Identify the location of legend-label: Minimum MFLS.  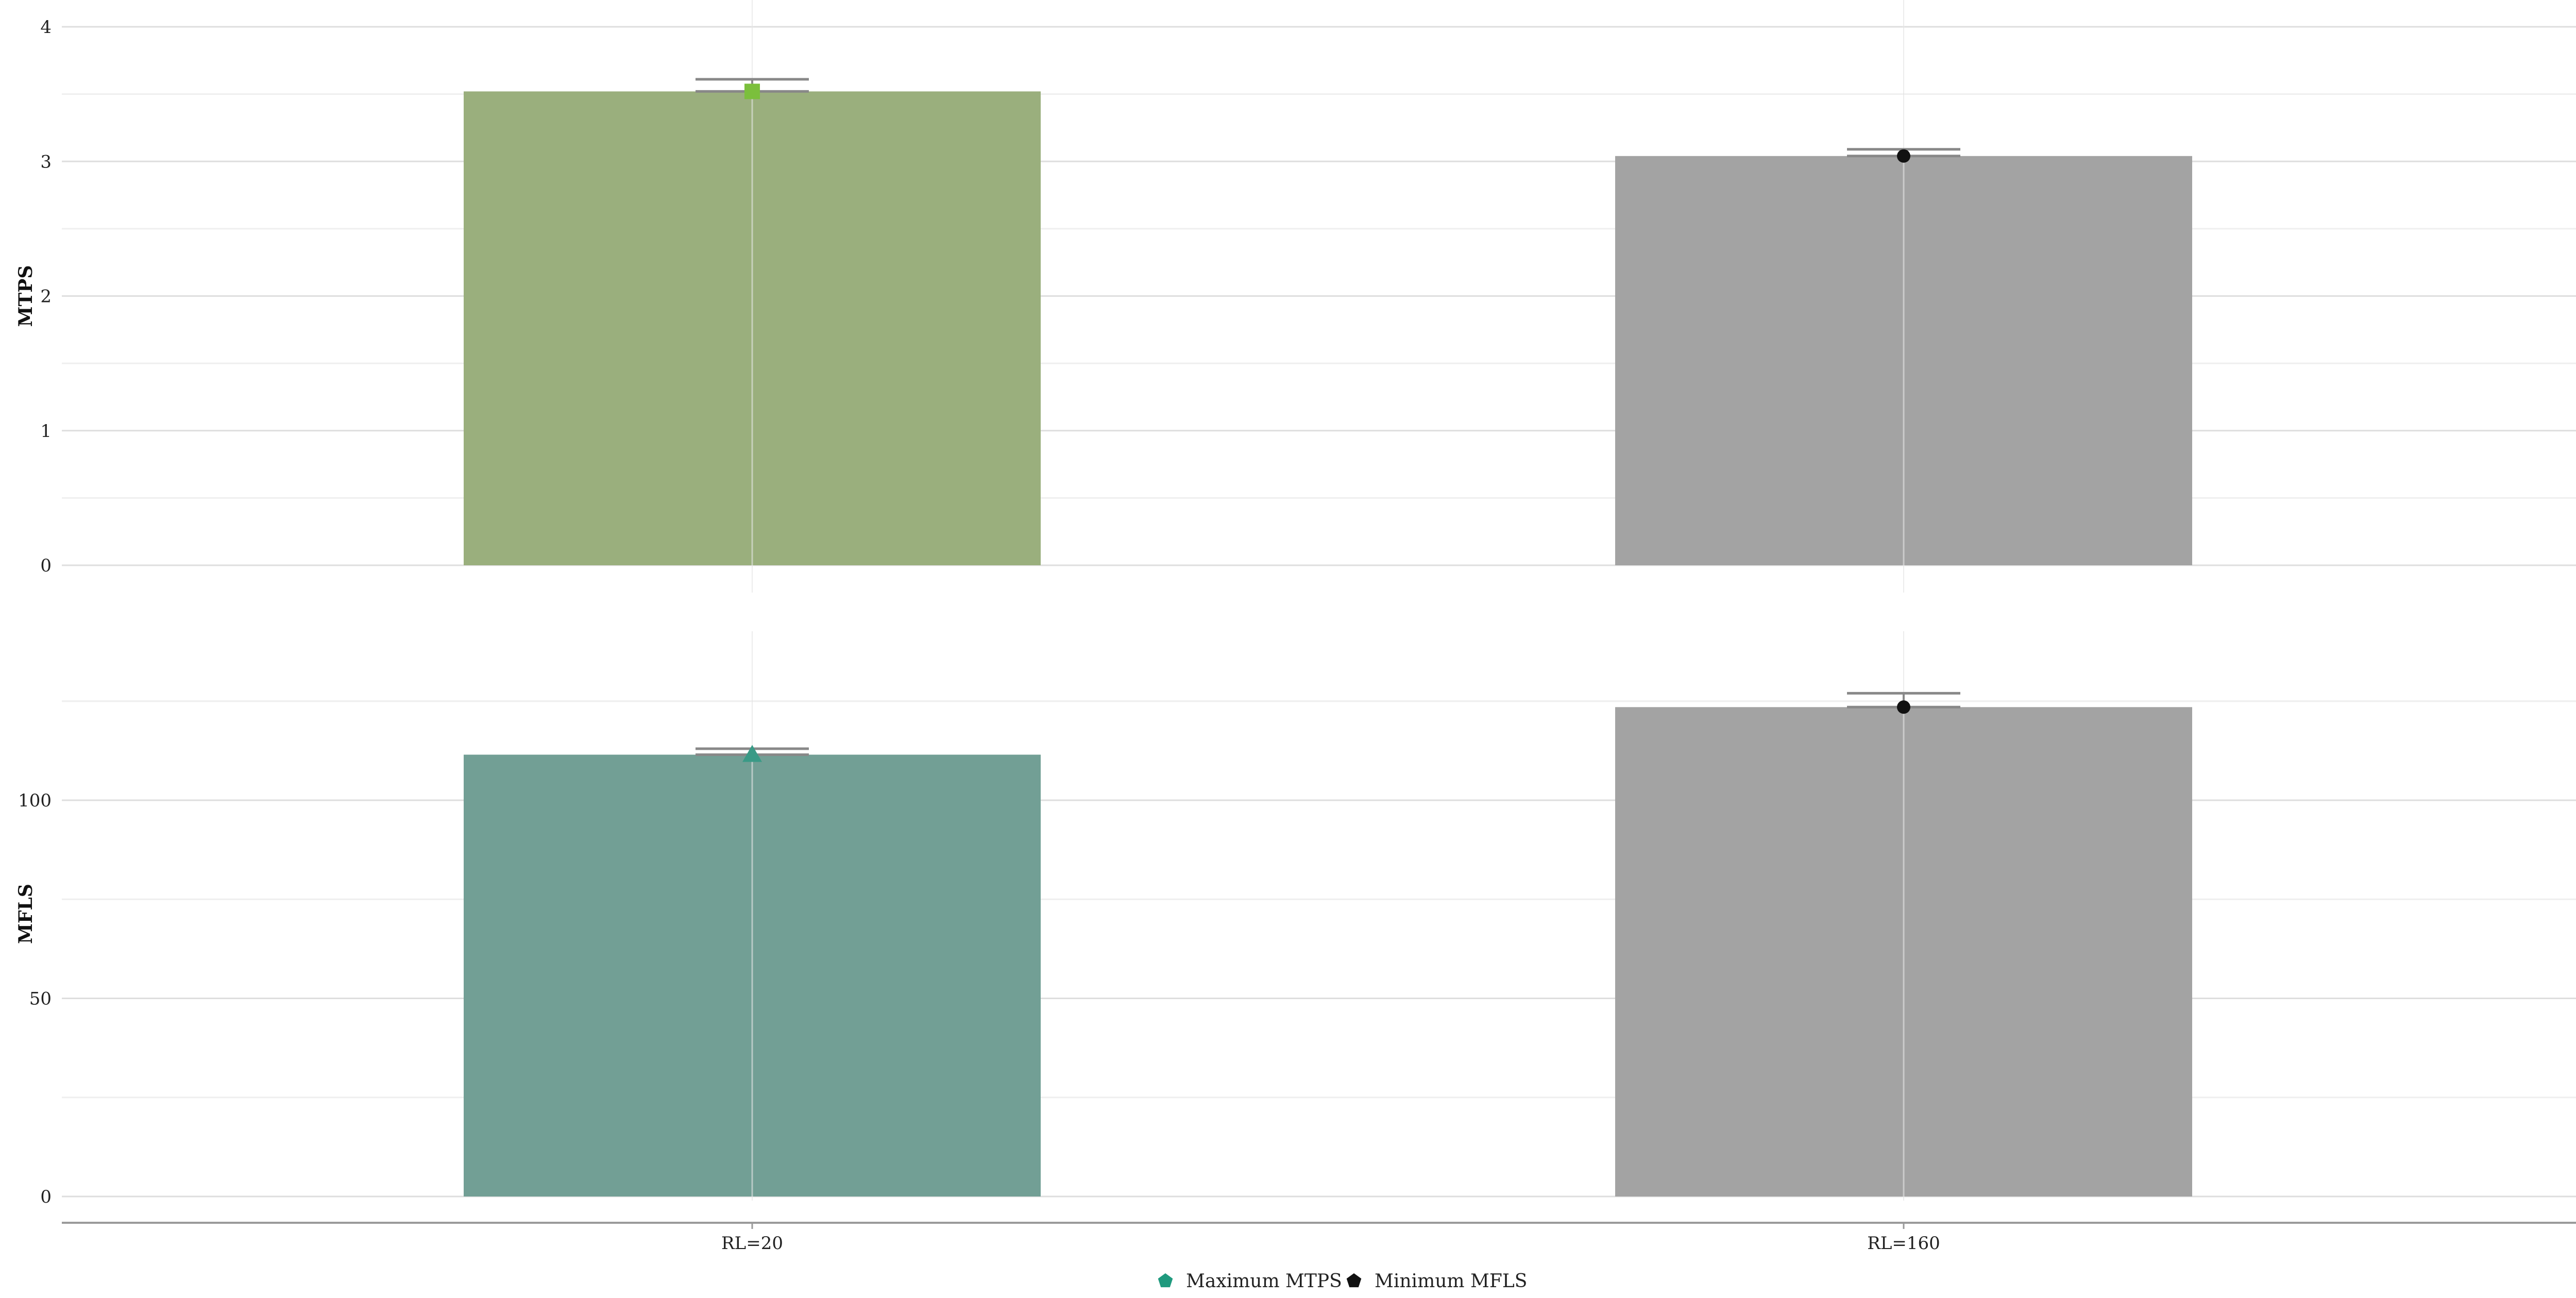
(1451, 1281).